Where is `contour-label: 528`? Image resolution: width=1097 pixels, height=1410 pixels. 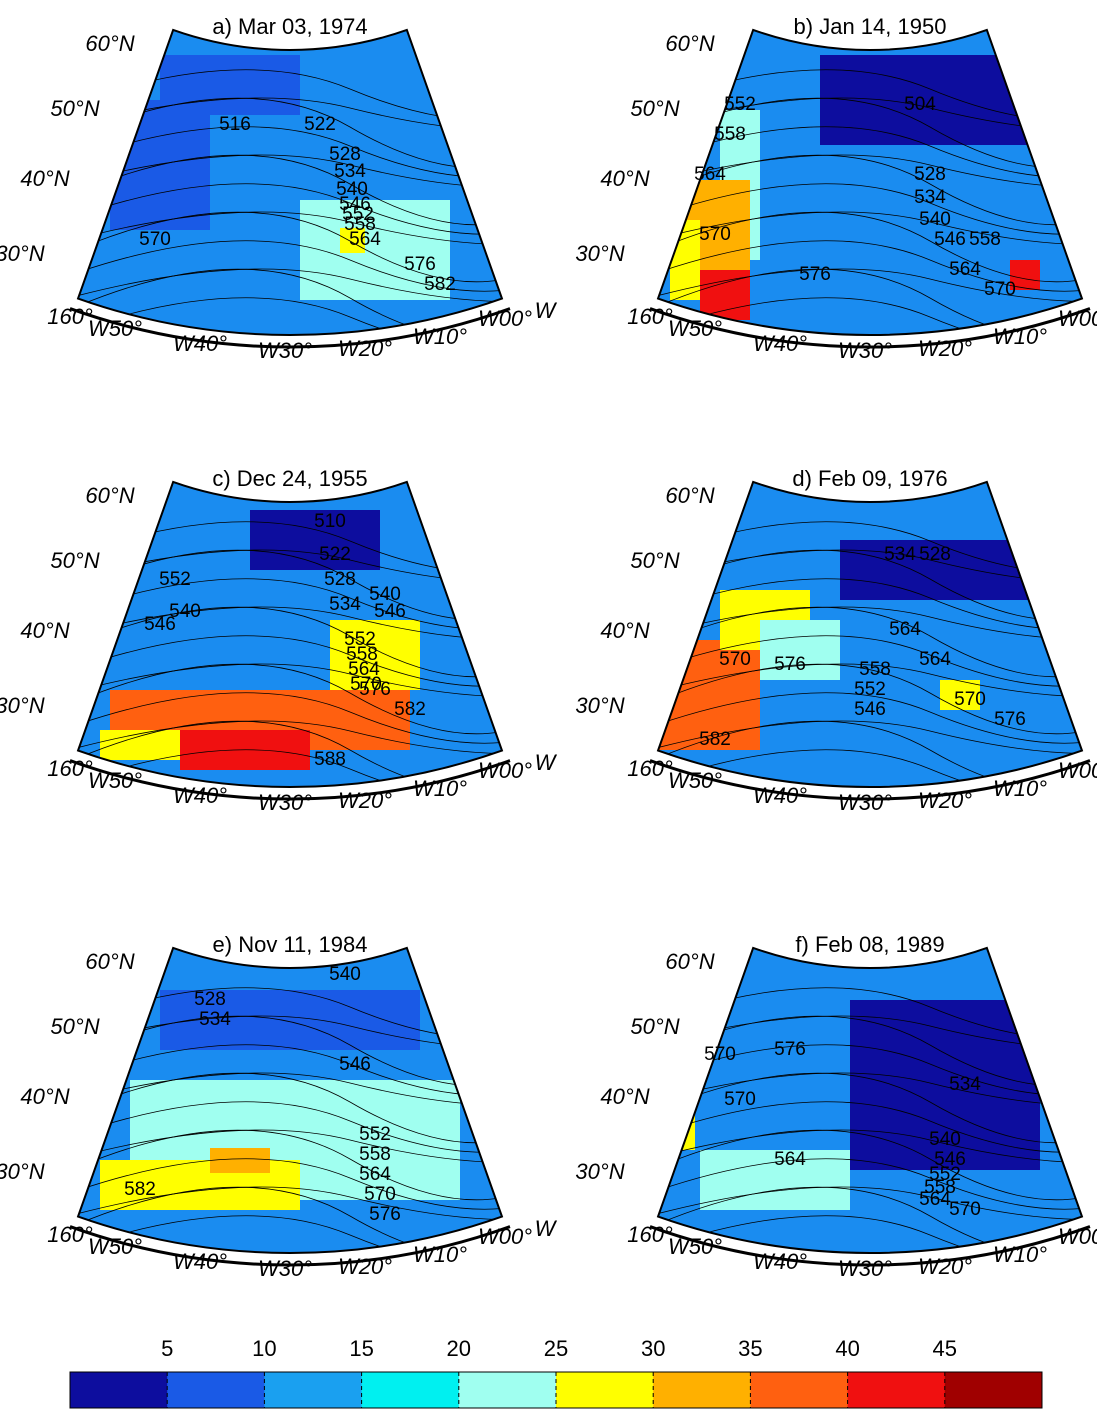 contour-label: 528 is located at coordinates (935, 554).